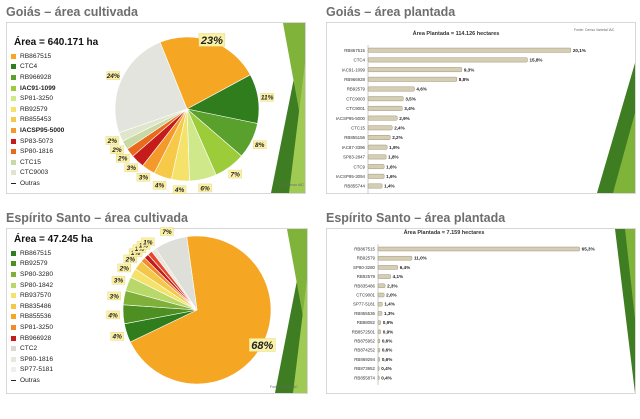 Image resolution: width=640 pixels, height=419 pixels. What do you see at coordinates (37, 162) in the screenshot?
I see `legend-item: CTC15` at bounding box center [37, 162].